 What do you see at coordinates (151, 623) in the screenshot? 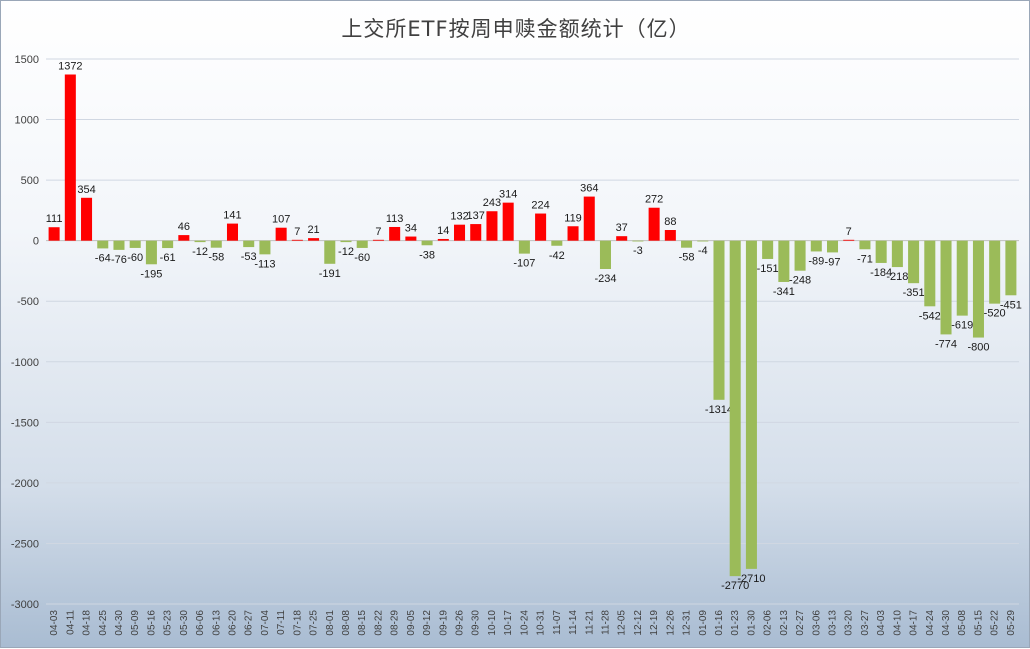
I see `x-tick-label: 05-16` at bounding box center [151, 623].